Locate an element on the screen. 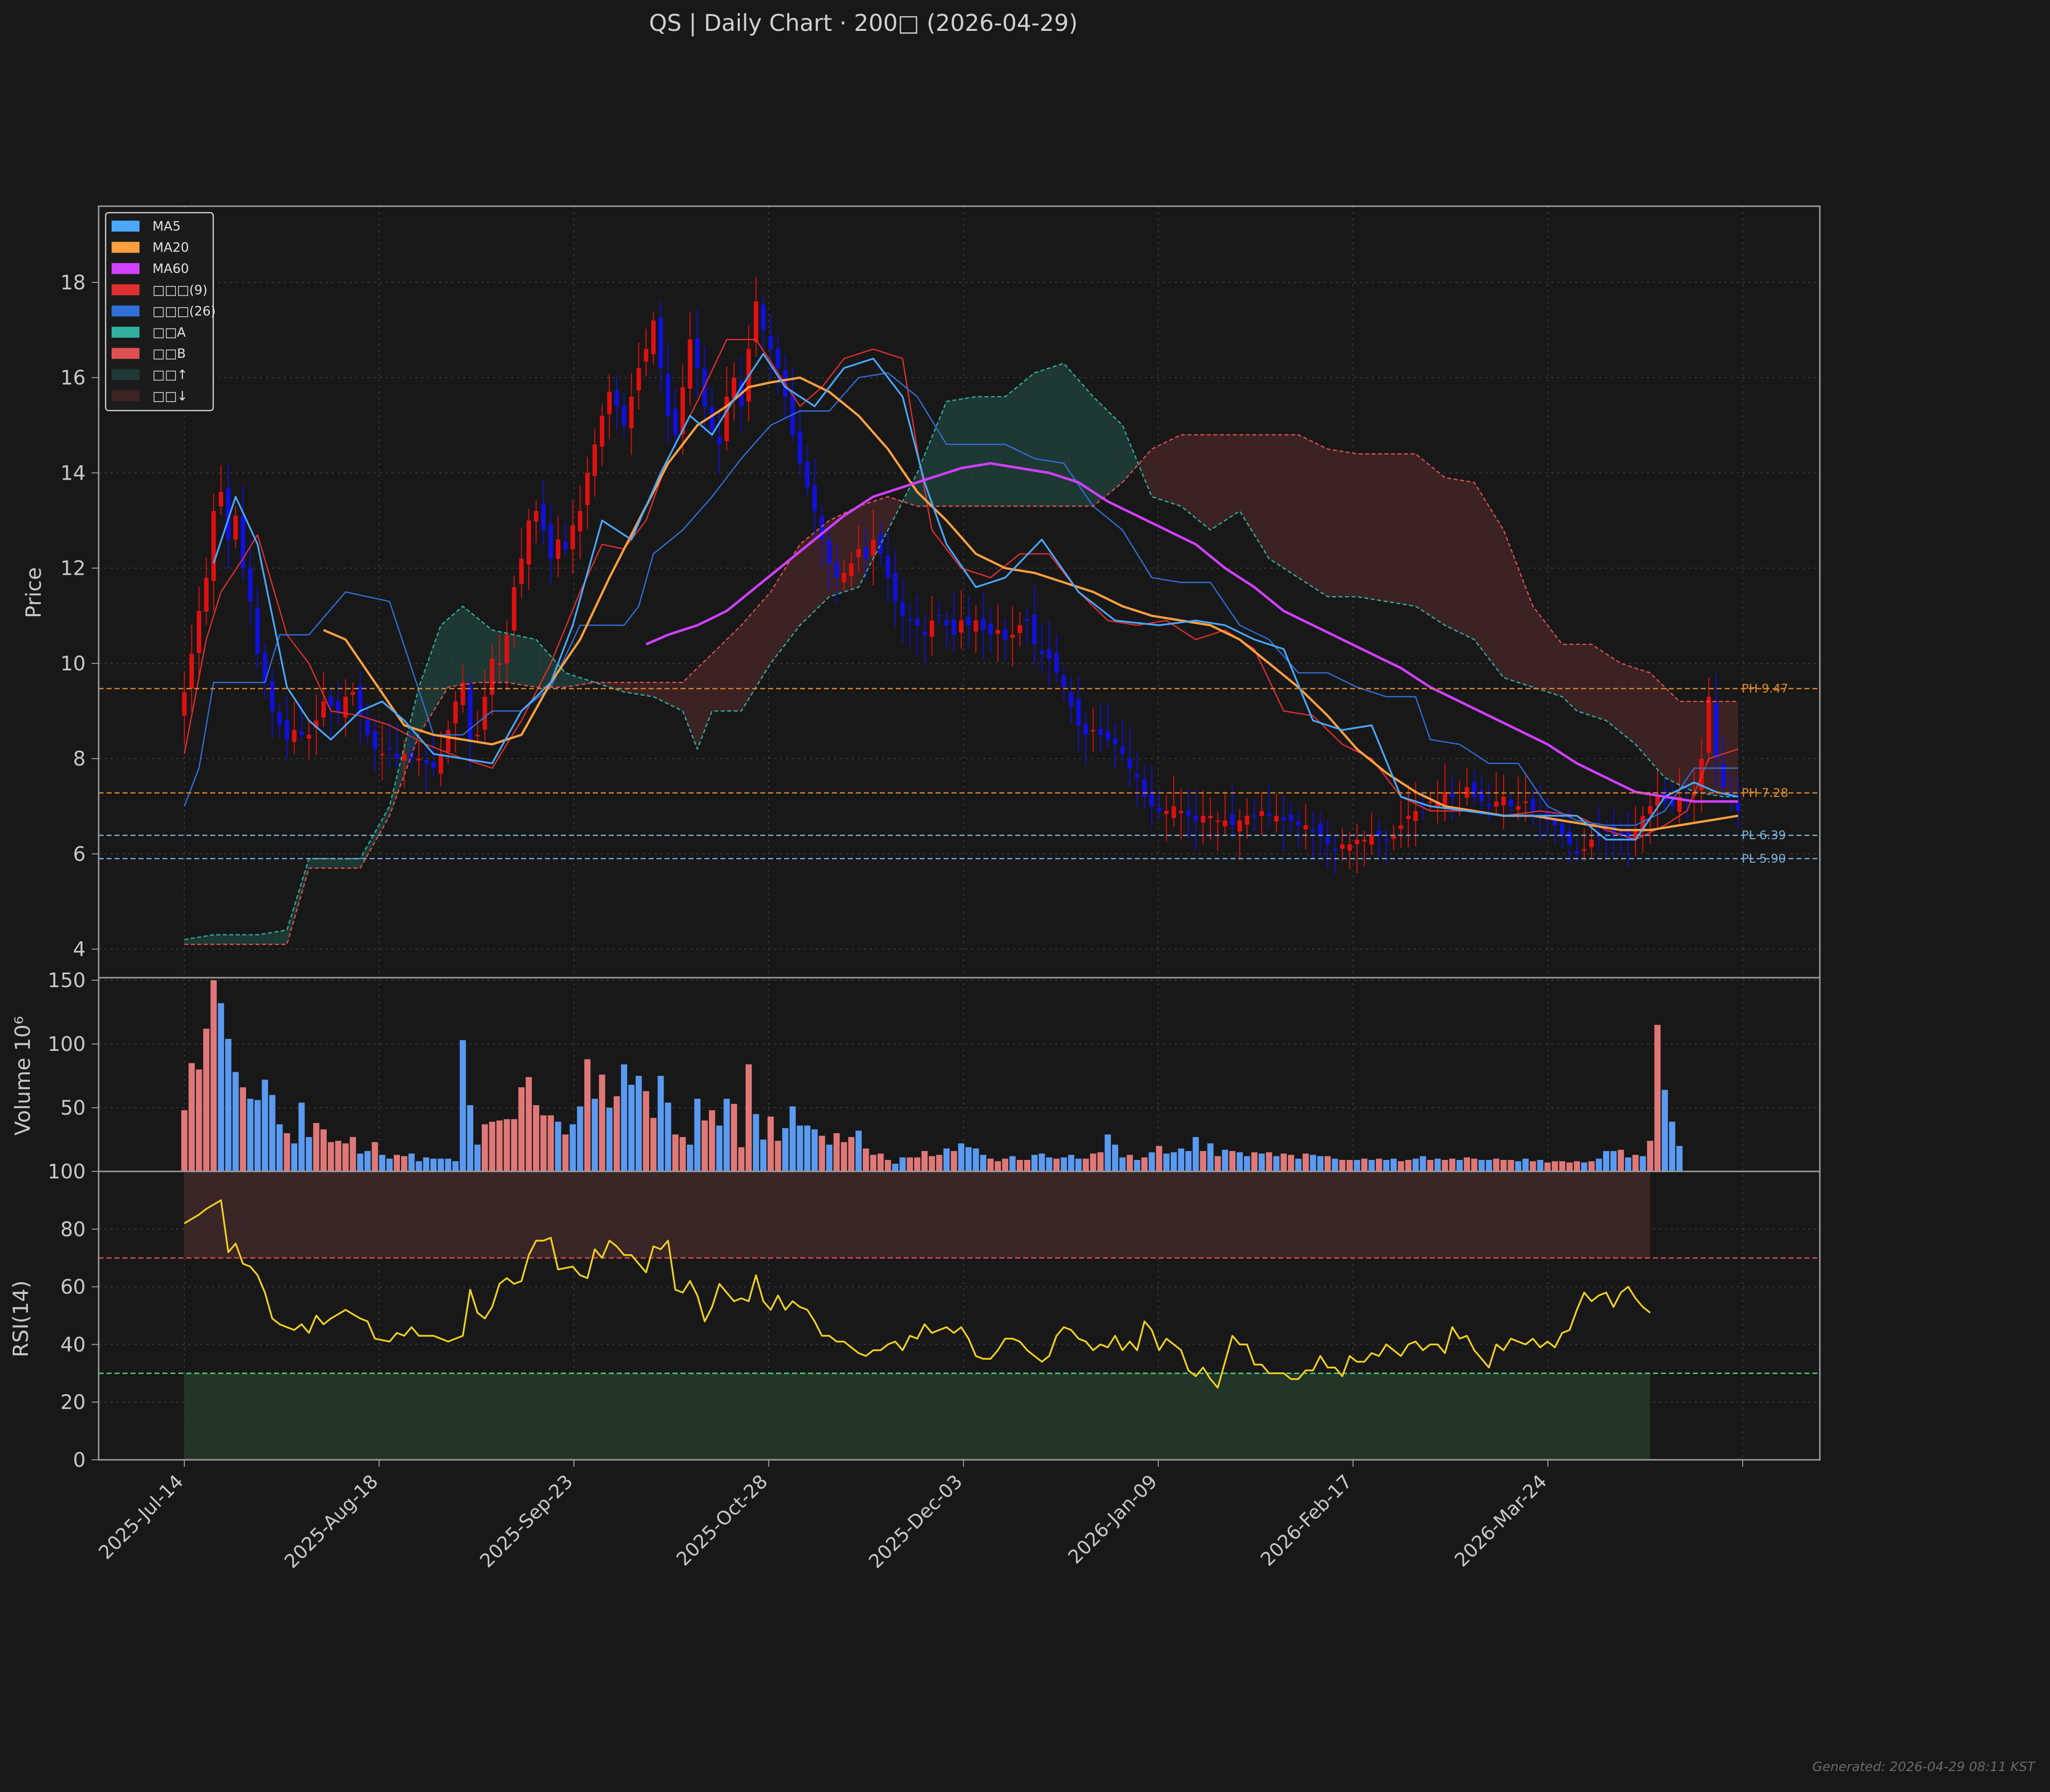  legend-frame is located at coordinates (160, 311).